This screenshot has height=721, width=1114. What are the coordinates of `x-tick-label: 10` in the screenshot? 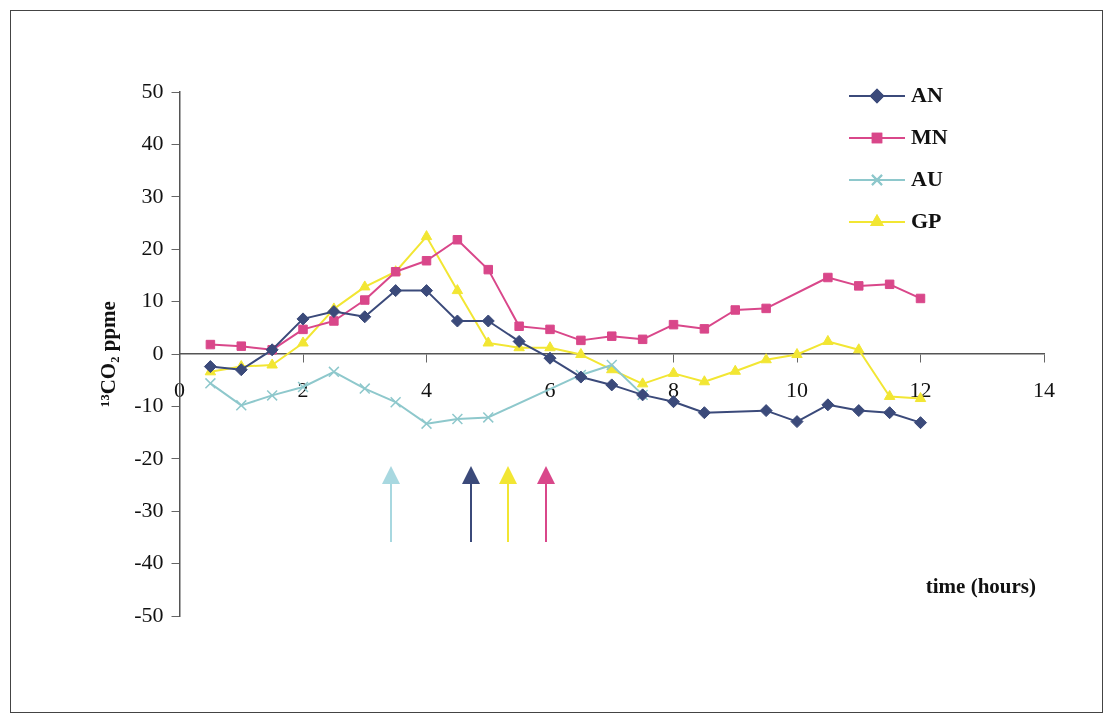 It's located at (797, 389).